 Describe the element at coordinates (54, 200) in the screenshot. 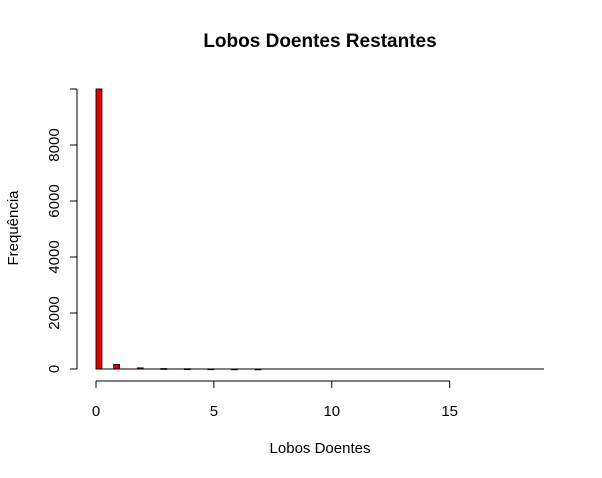

I see `y-tick-label-6000: 6000` at that location.